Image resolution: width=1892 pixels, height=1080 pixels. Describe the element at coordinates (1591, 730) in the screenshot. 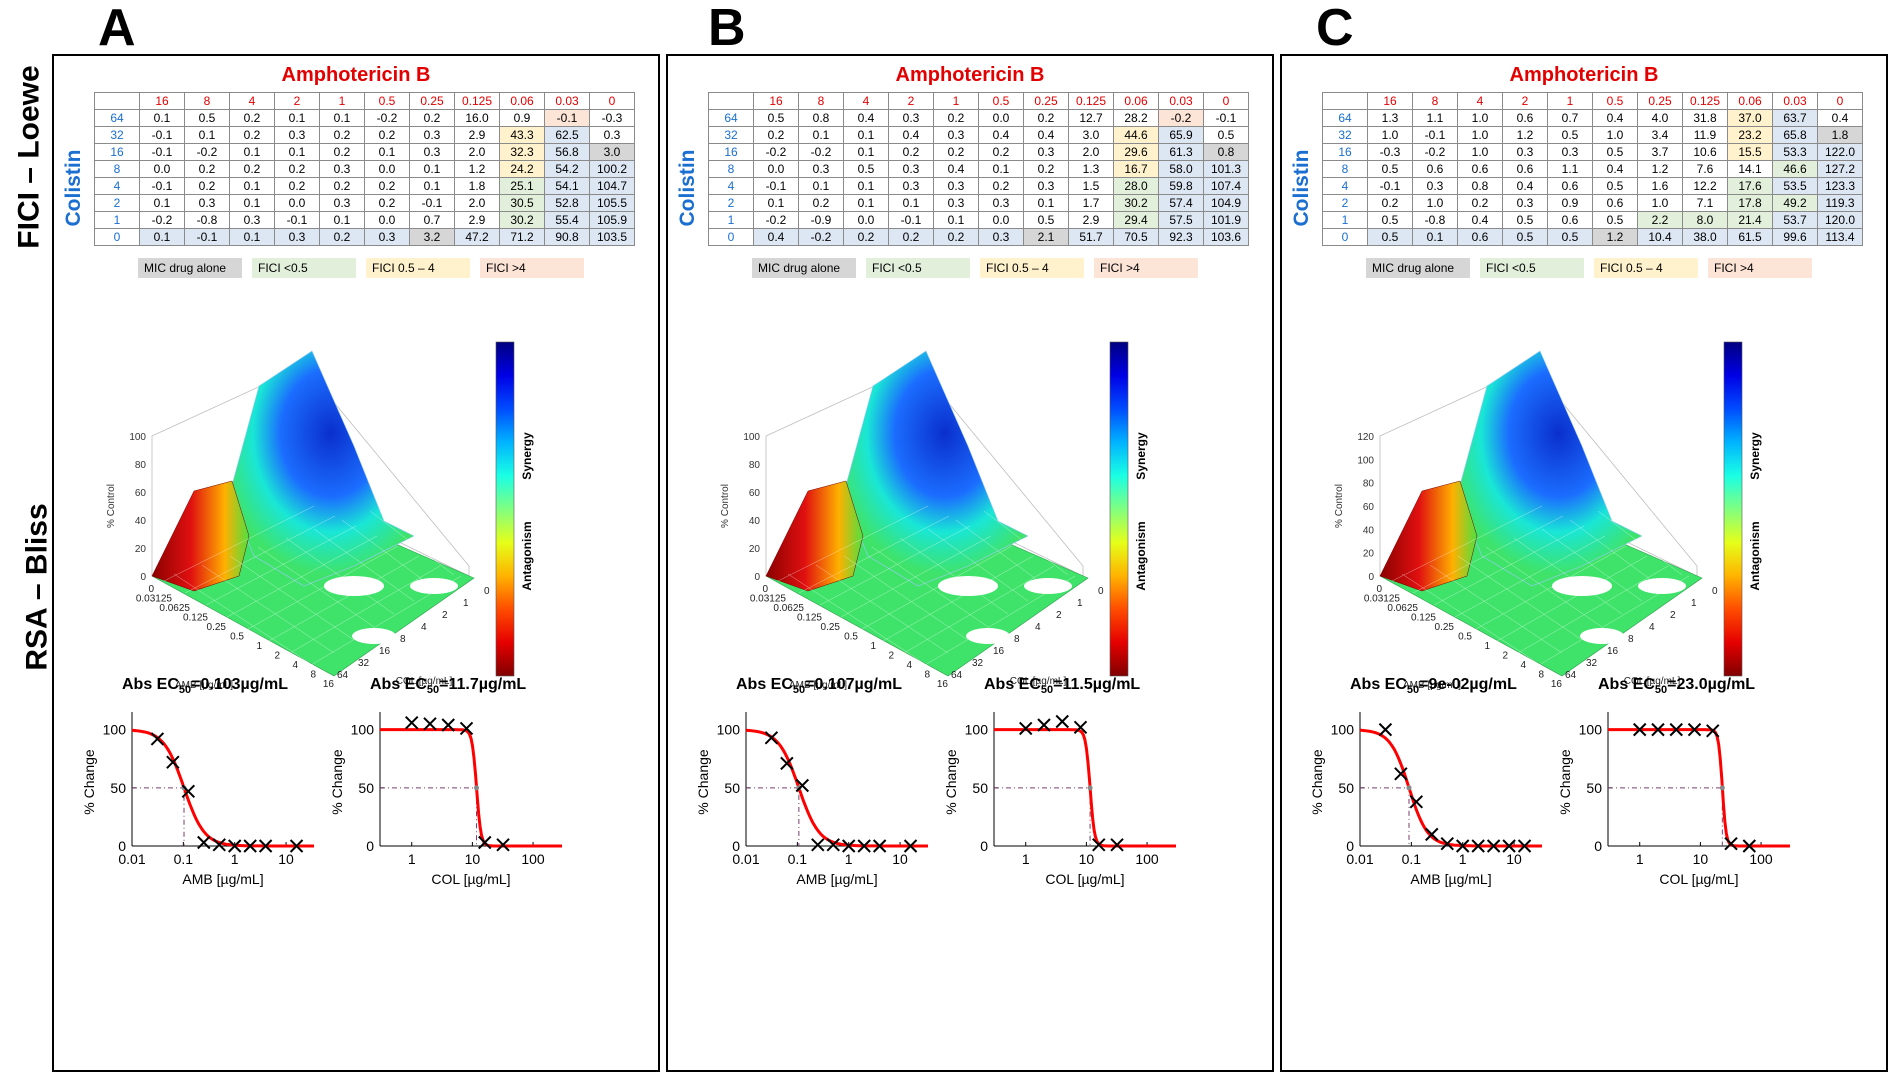

I see `y-tick-label: 100` at that location.